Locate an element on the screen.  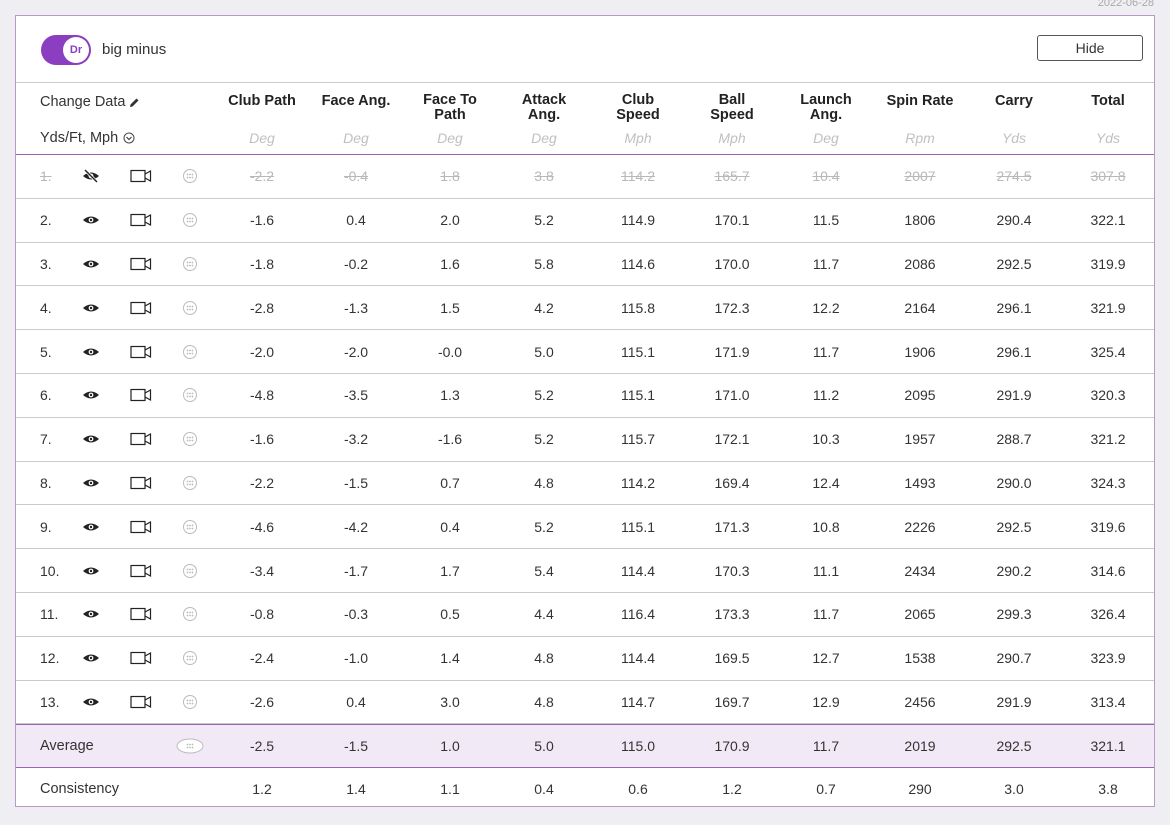
shot-number: 1. is located at coordinates (46, 176).